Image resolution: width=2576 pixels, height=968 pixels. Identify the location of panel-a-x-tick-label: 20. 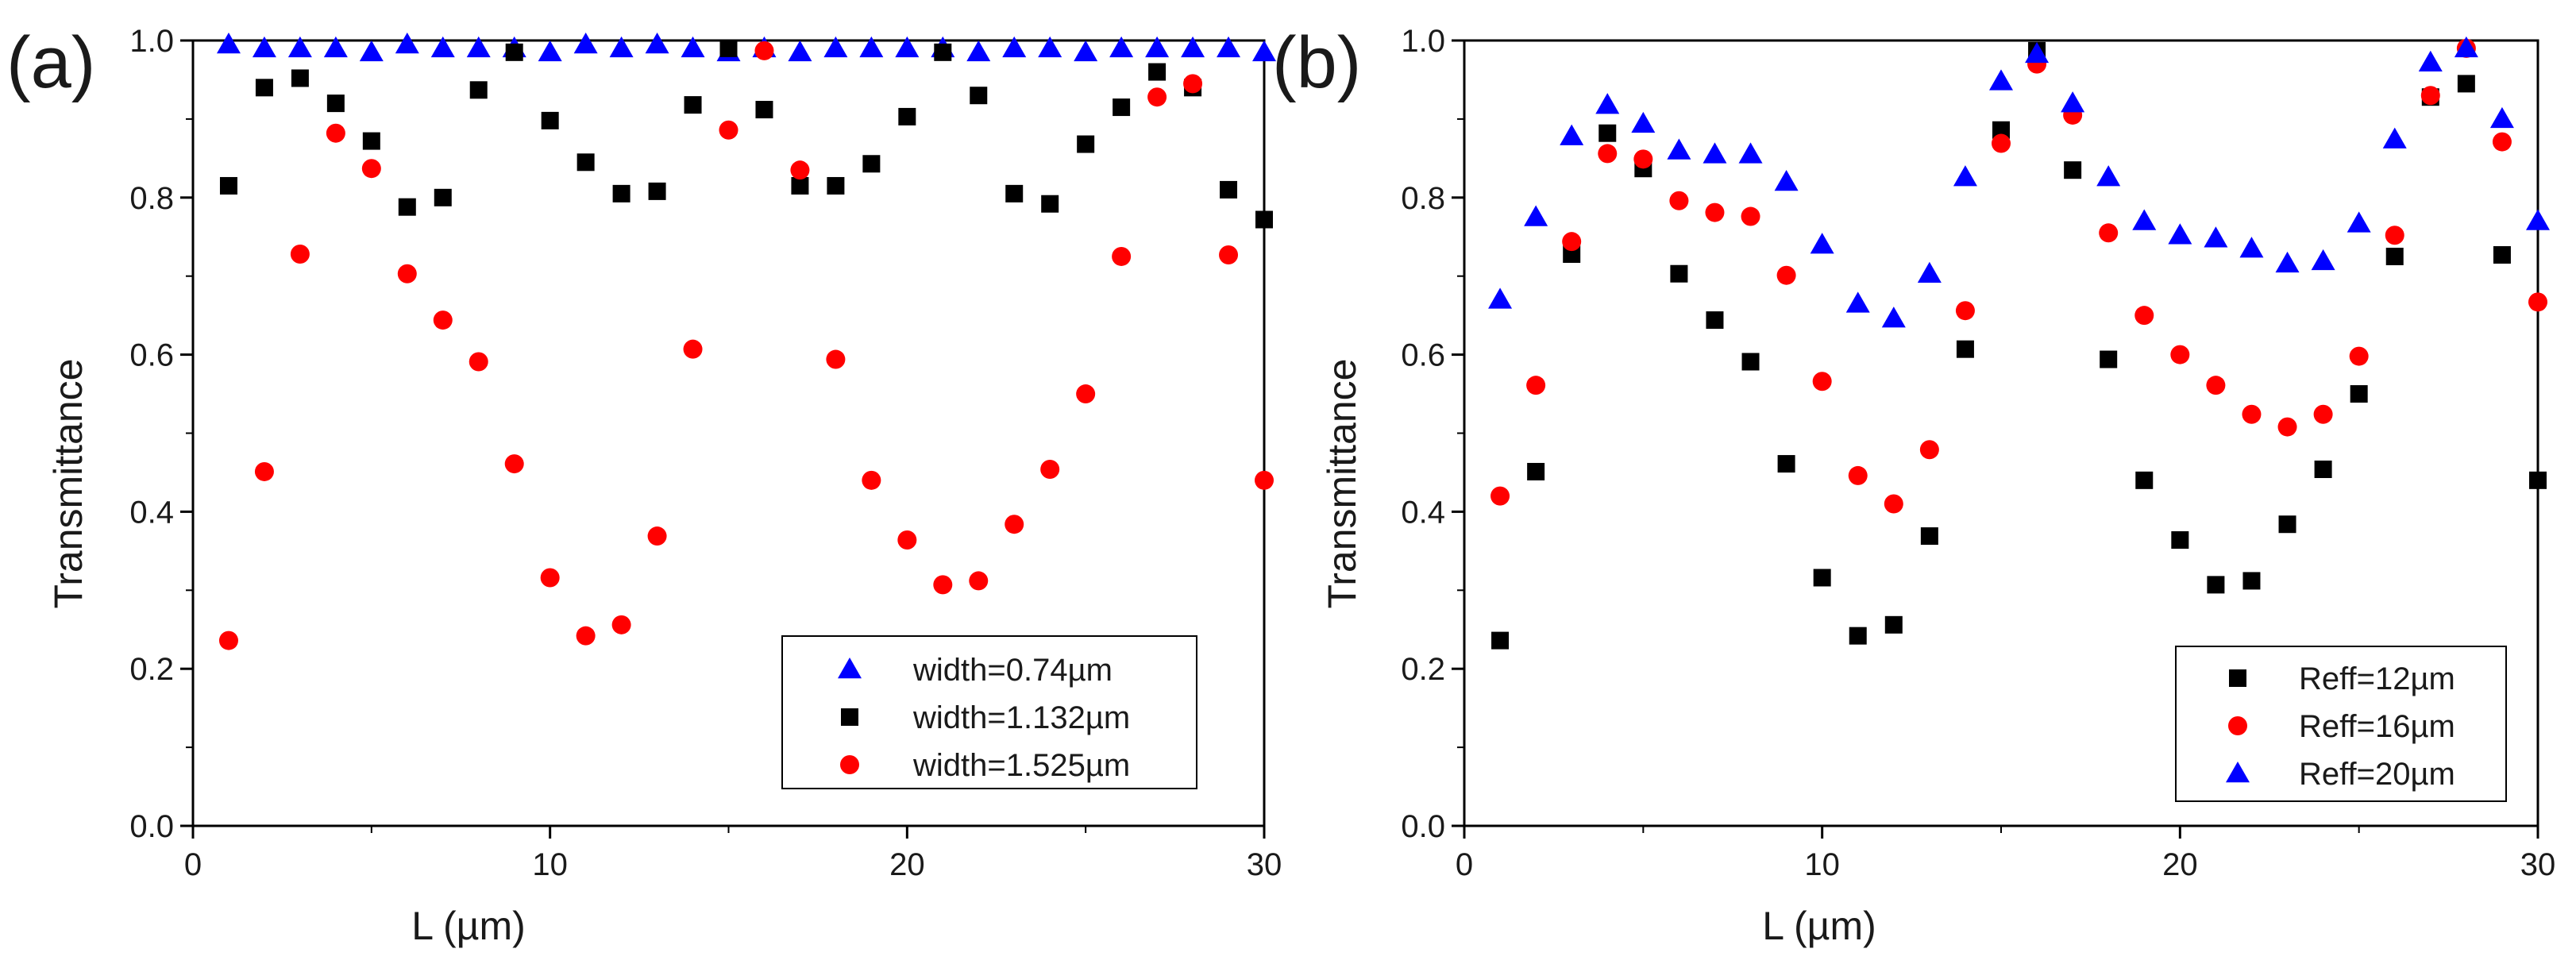
(907, 864).